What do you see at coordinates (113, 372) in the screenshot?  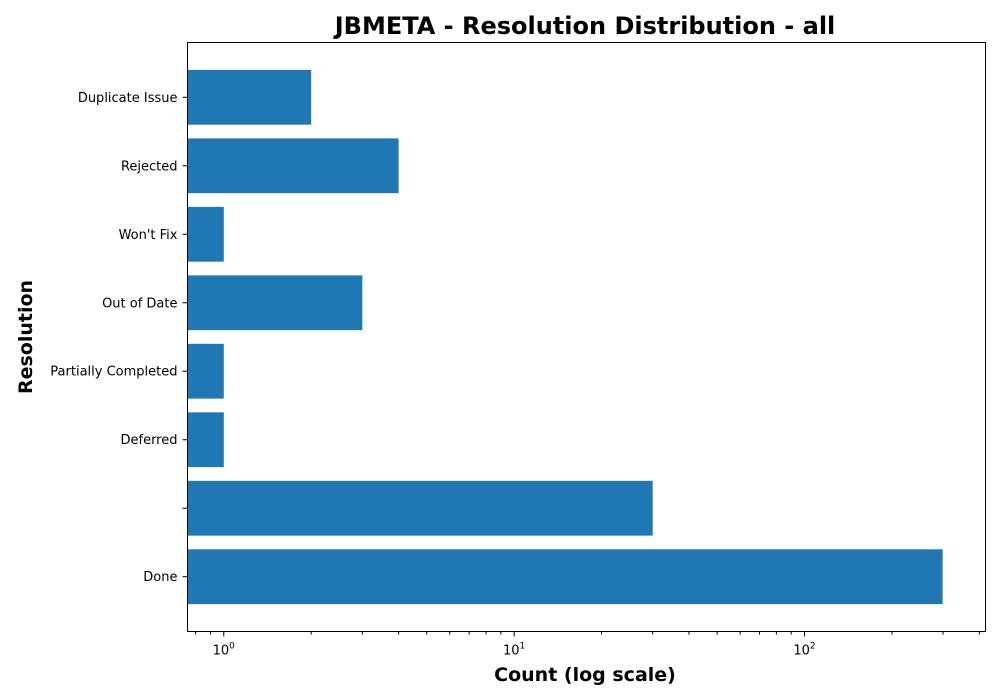 I see `y-tick-label: Partially Completed` at bounding box center [113, 372].